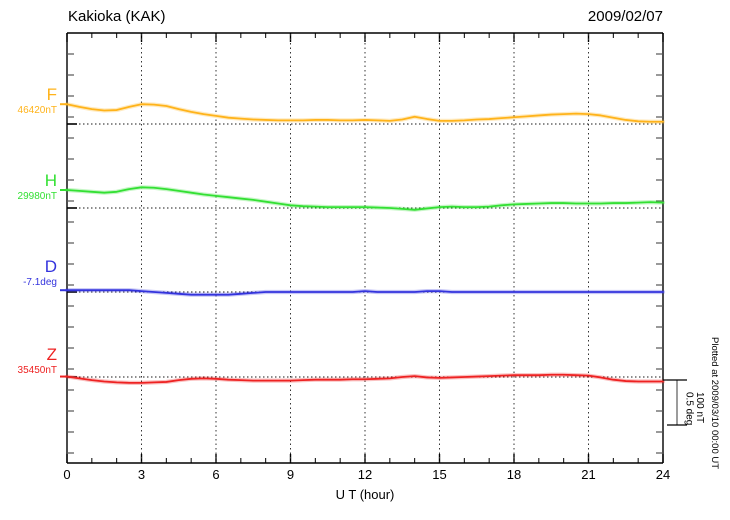 This screenshot has width=730, height=520. Describe the element at coordinates (365, 292) in the screenshot. I see `trace-d` at that location.